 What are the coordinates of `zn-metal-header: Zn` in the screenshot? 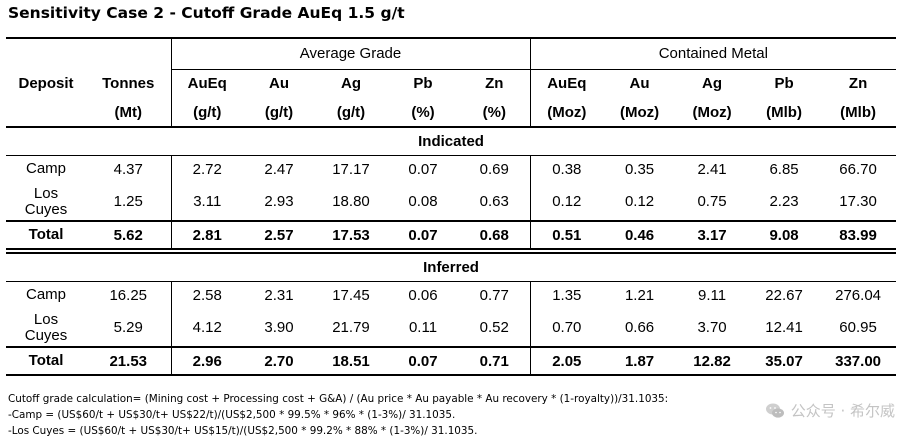 It's located at (858, 84).